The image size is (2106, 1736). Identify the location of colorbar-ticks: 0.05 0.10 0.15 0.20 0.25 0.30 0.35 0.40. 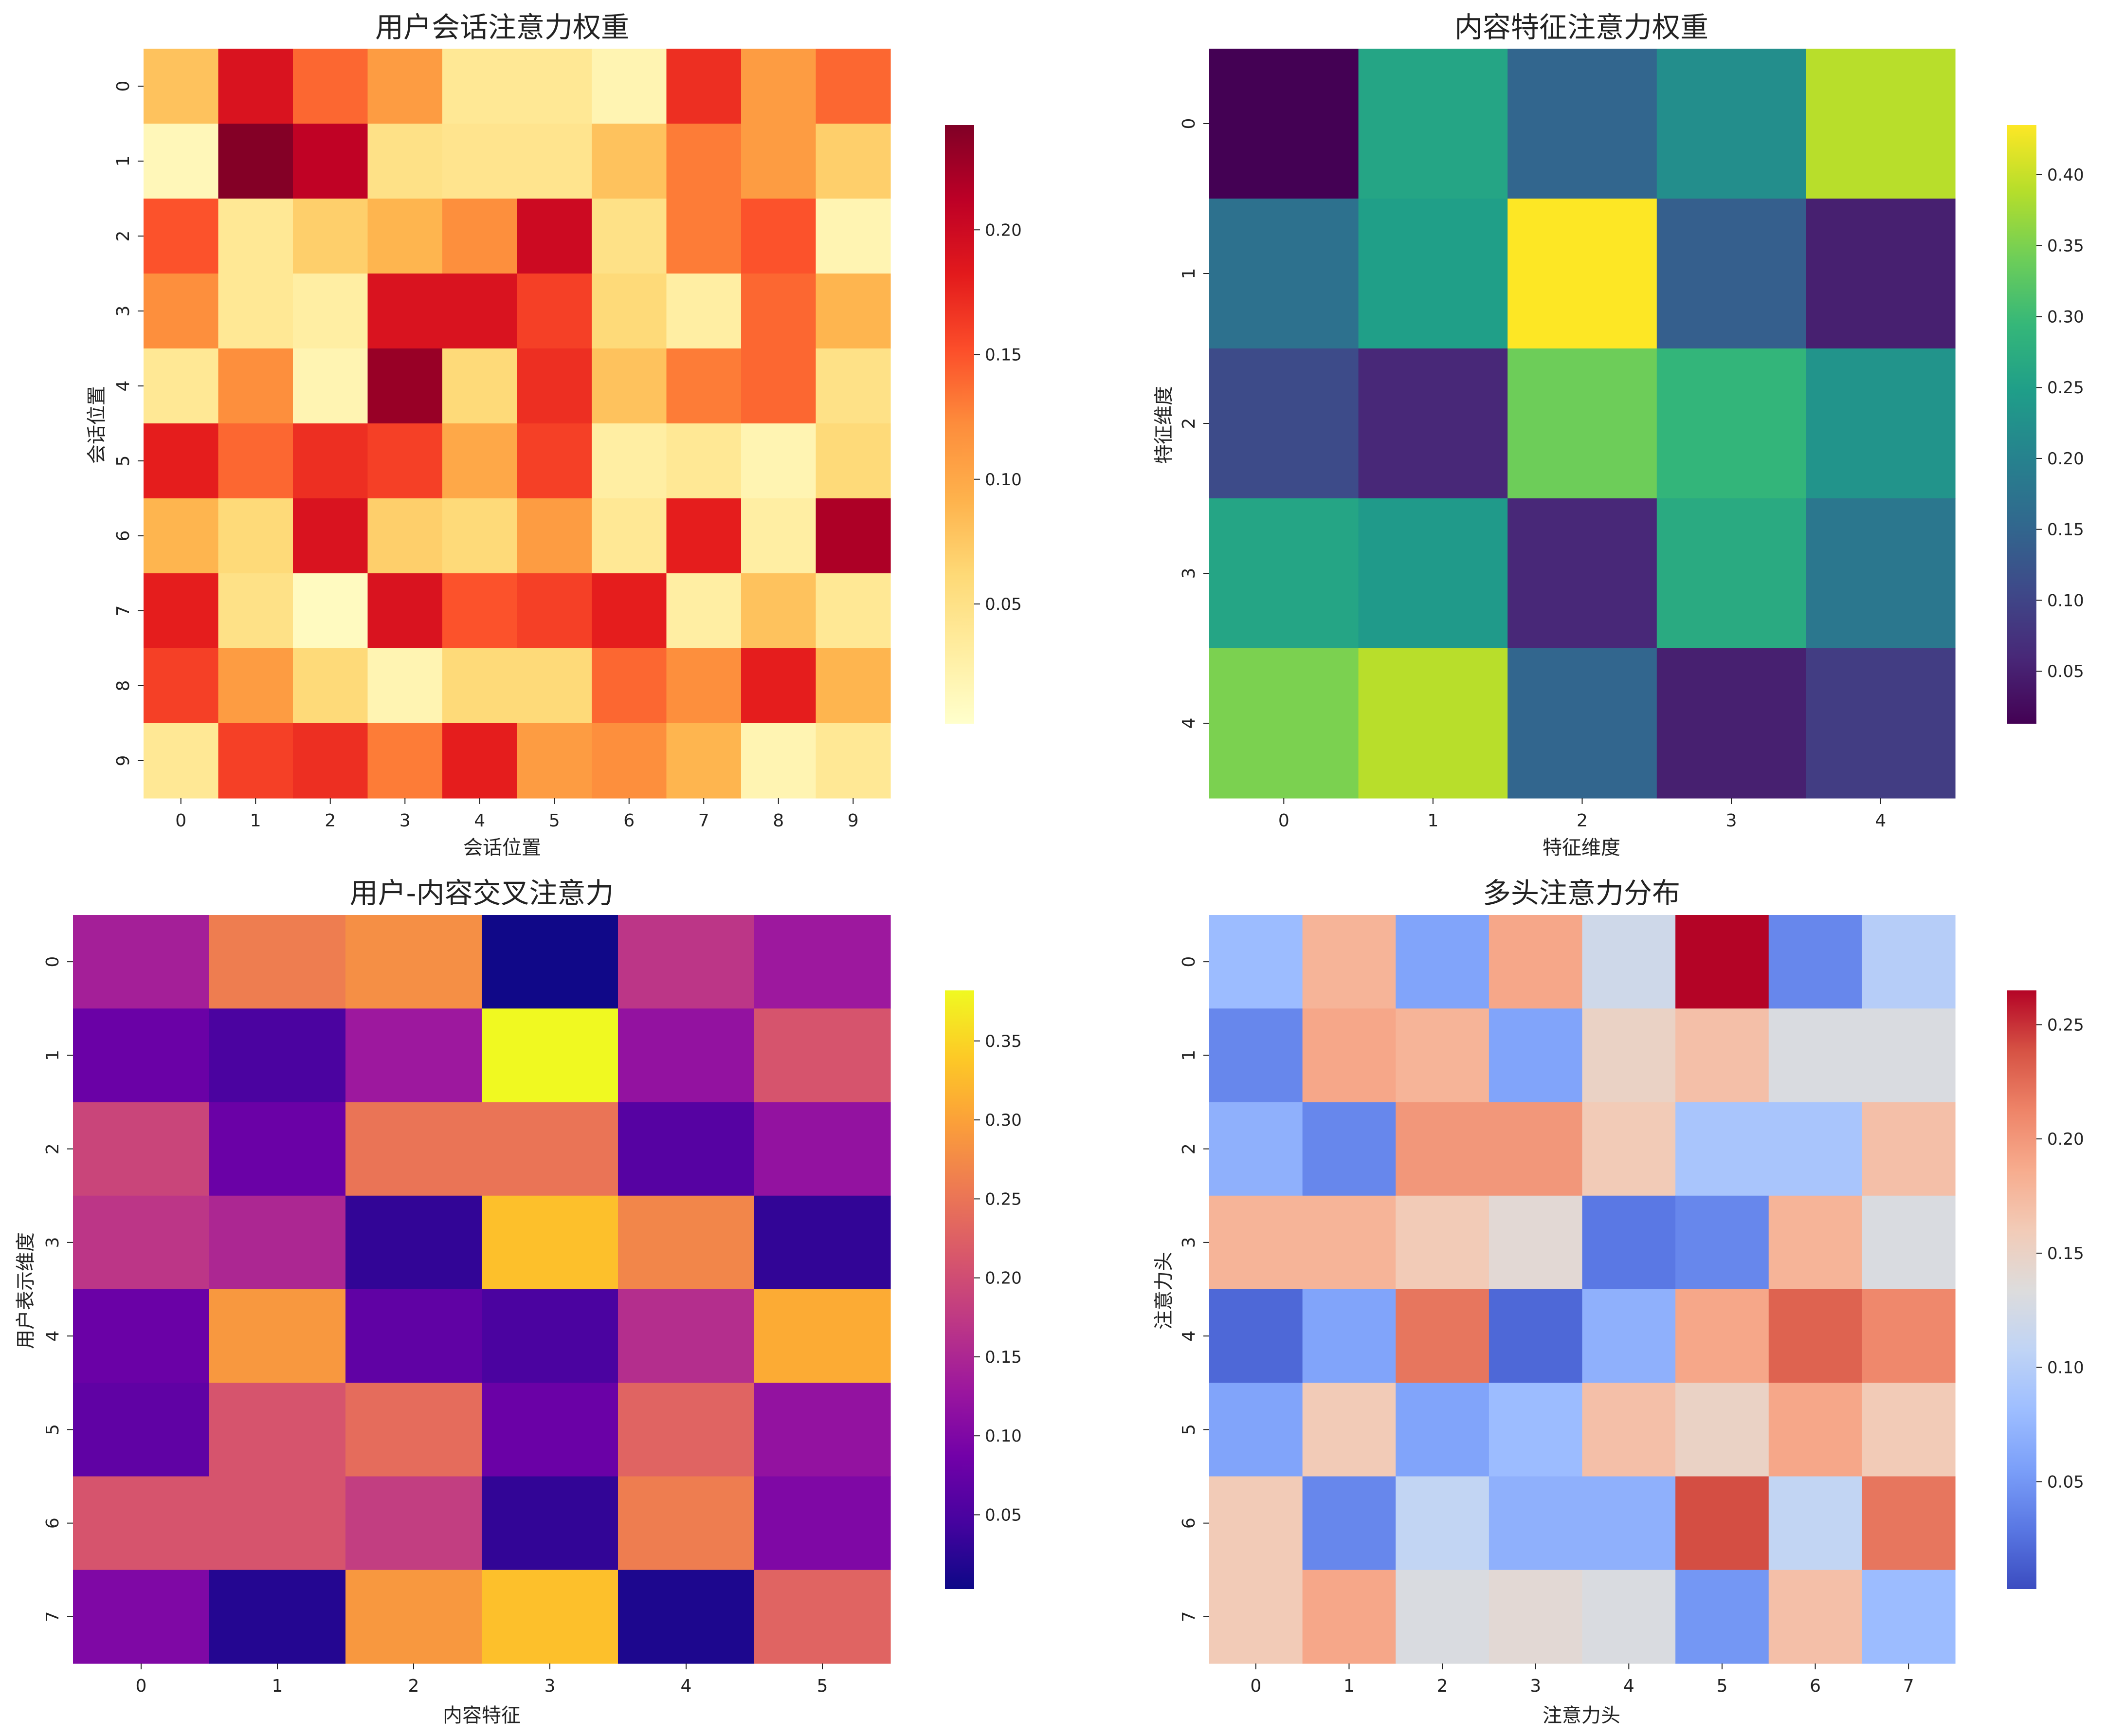
(2060, 423).